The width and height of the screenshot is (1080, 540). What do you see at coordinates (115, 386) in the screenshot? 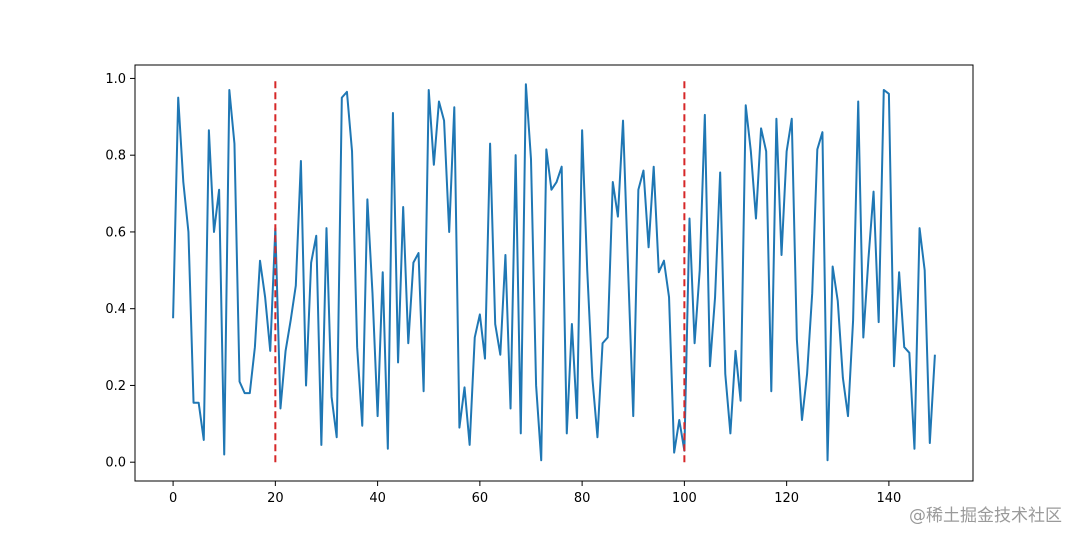
I see `y-tick-label: 0.2` at bounding box center [115, 386].